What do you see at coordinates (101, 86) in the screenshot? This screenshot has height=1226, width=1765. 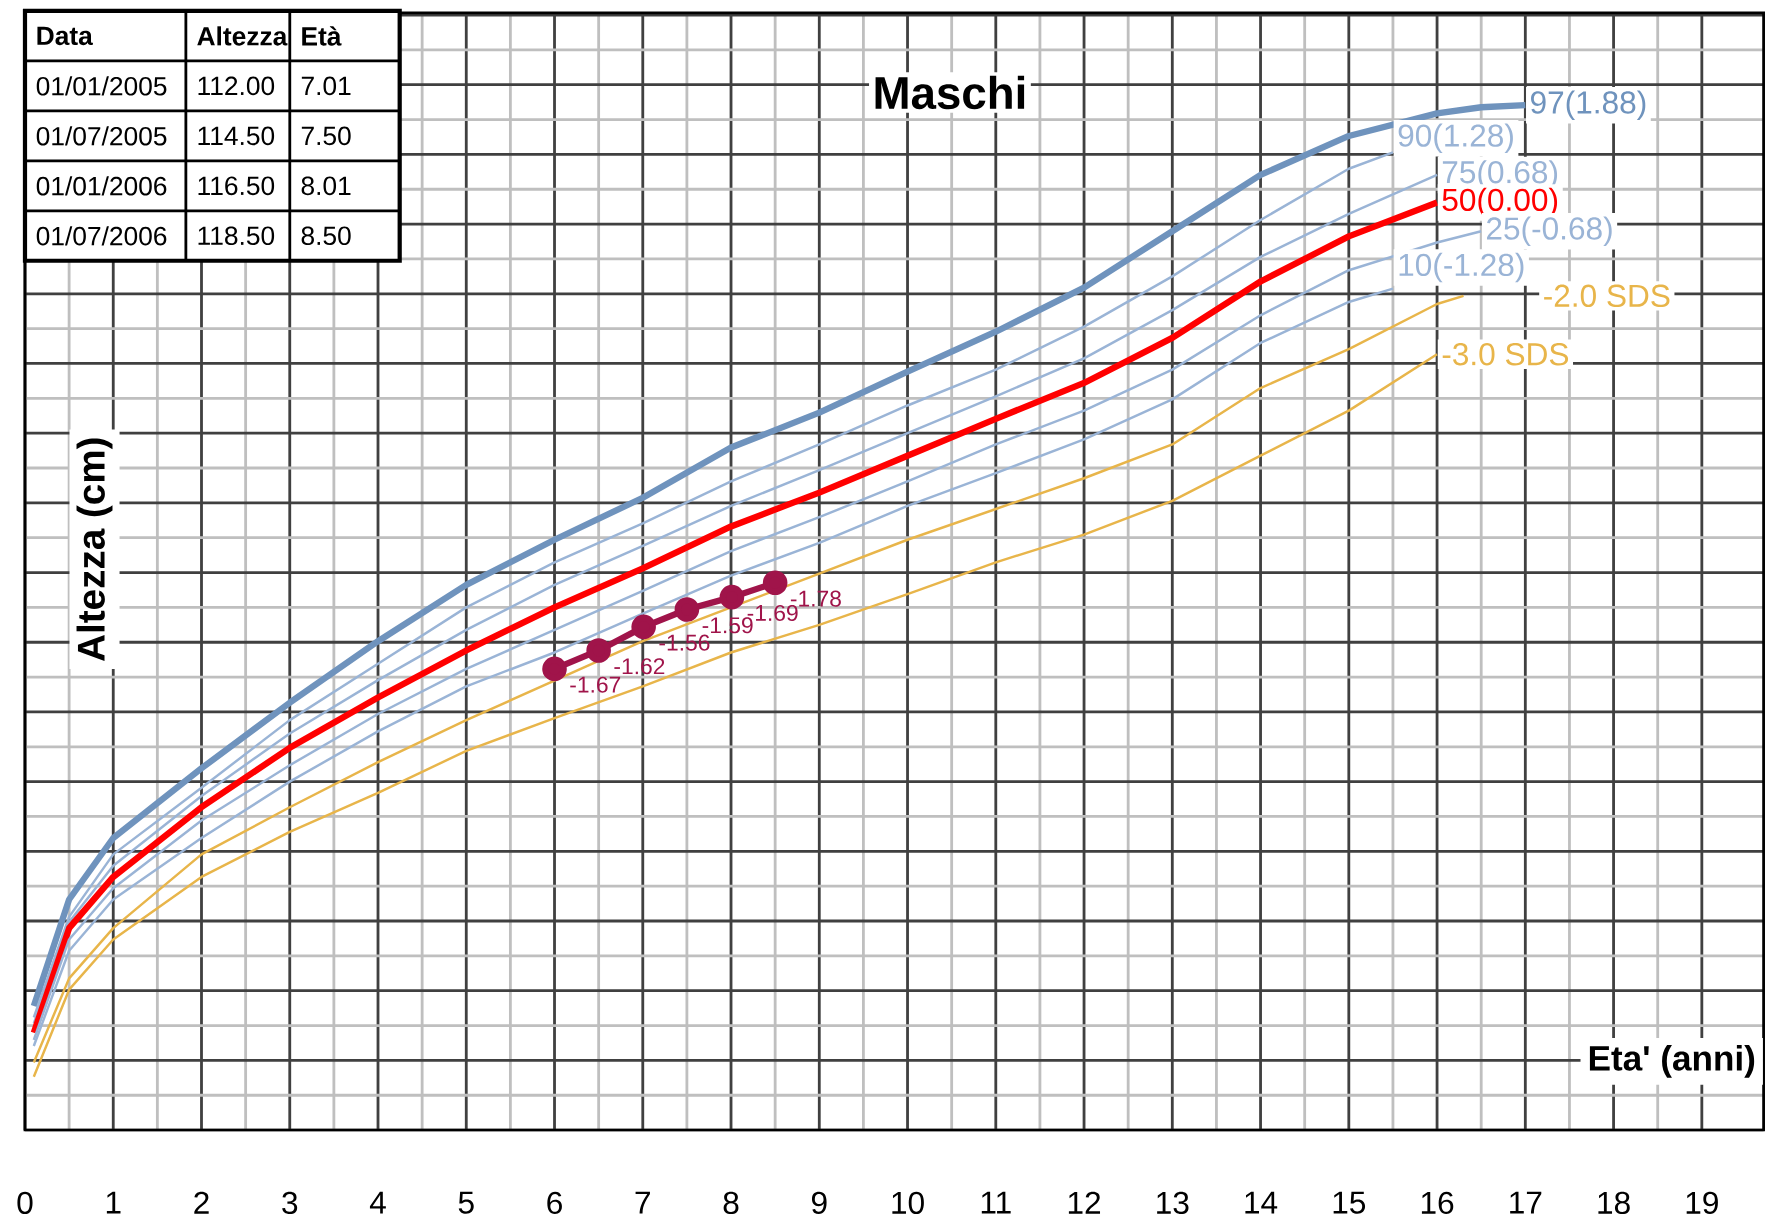 I see `text: 01/01/2005` at bounding box center [101, 86].